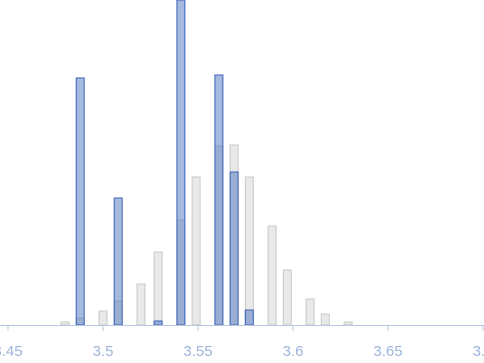  Describe the element at coordinates (387, 351) in the screenshot. I see `x-tick-label: 3.65` at that location.